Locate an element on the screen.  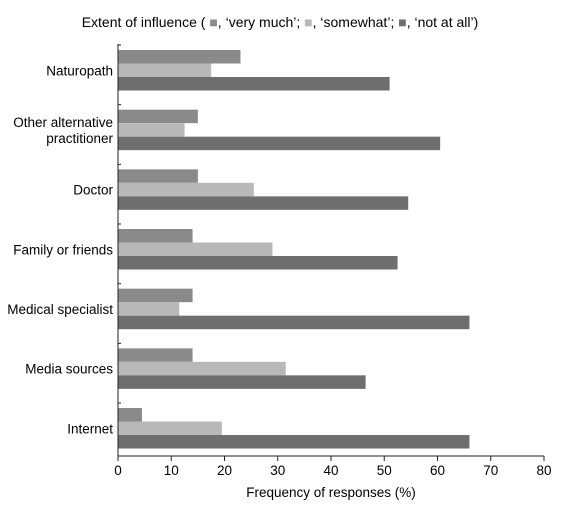
bar-family-or-friends-somewhat is located at coordinates (195, 249).